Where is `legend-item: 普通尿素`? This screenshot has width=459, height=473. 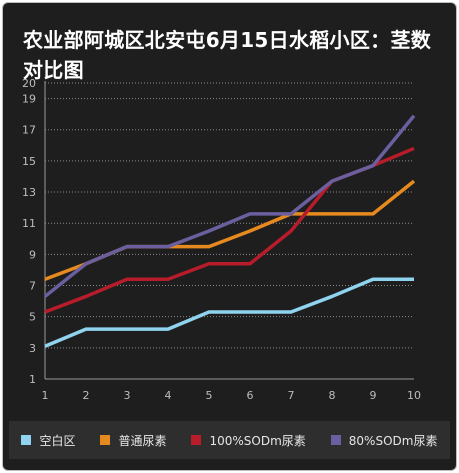
legend-item: 普通尿素 is located at coordinates (133, 440).